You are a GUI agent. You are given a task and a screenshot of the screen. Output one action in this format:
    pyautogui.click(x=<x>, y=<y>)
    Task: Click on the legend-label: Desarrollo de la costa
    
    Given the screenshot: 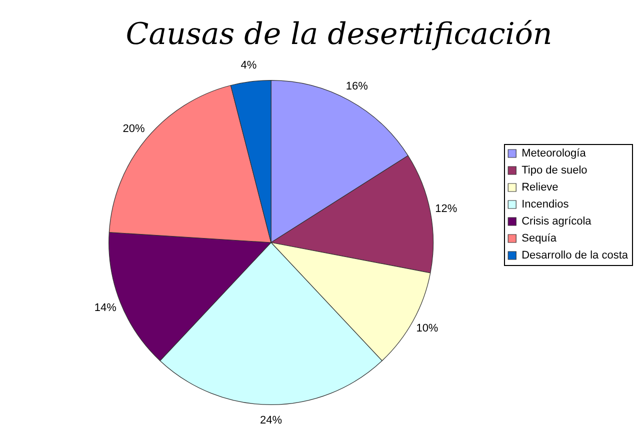 What is the action you would take?
    pyautogui.click(x=575, y=256)
    